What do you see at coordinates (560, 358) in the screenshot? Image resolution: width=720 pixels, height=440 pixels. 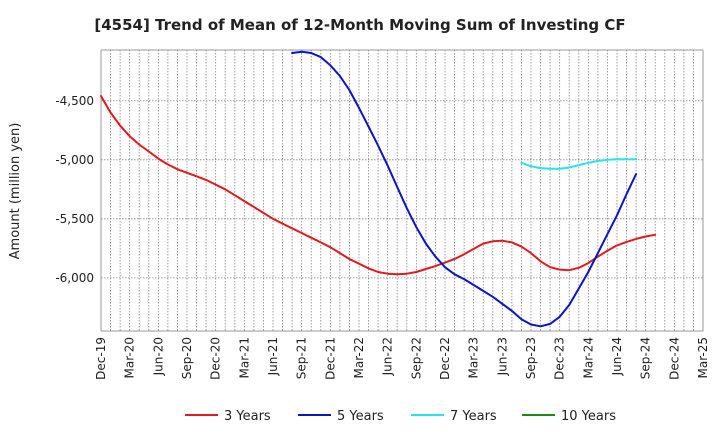 I see `x-tick-label: Dec-23` at bounding box center [560, 358].